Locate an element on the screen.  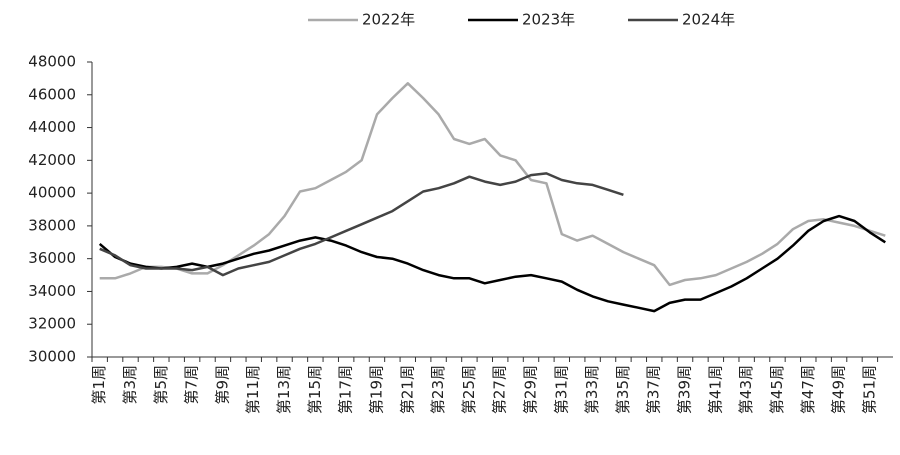
x-tick-label: 第5周 is located at coordinates (161, 385).